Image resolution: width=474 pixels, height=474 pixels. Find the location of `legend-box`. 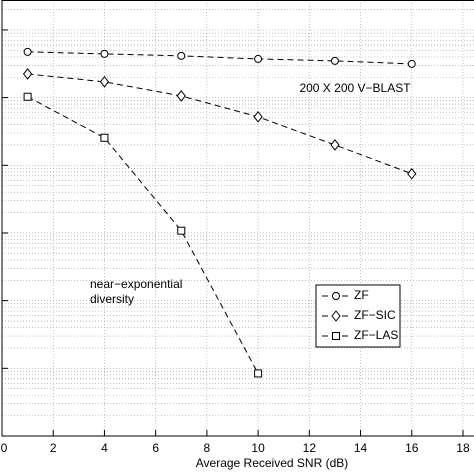

legend-box is located at coordinates (358, 316).